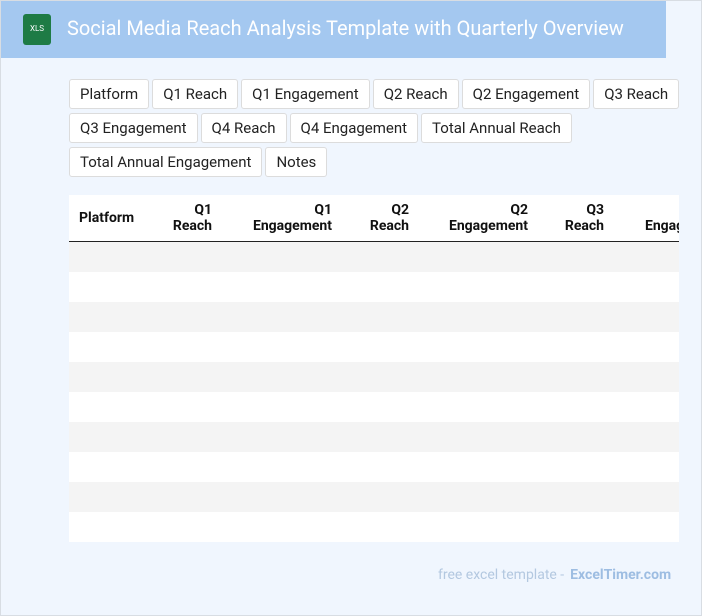 This screenshot has width=702, height=616. I want to click on tag: Q3 Engagement, so click(133, 128).